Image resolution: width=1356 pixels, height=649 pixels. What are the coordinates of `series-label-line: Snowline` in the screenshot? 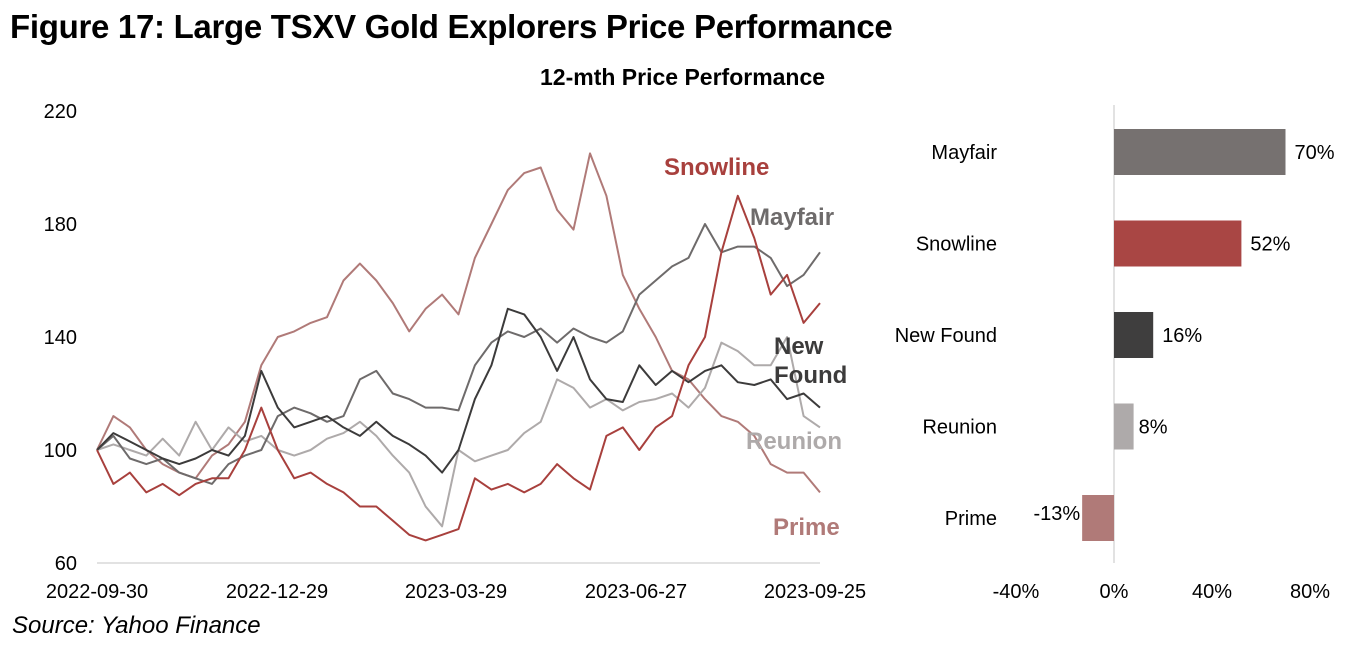 It's located at (716, 167).